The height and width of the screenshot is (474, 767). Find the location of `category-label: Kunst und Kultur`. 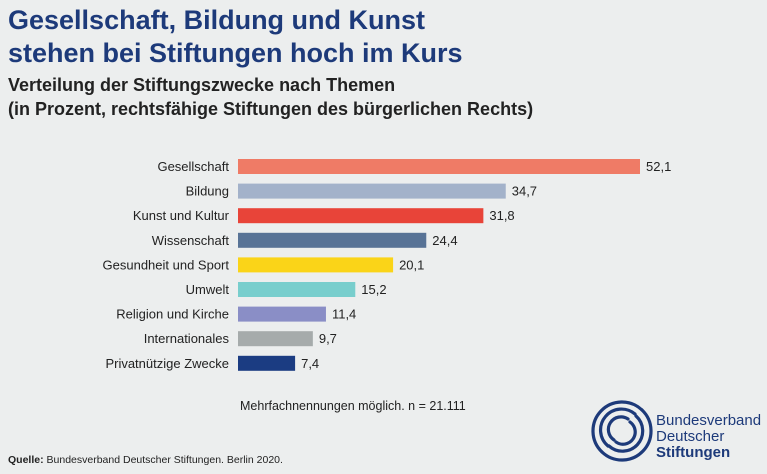

category-label: Kunst und Kultur is located at coordinates (181, 215).